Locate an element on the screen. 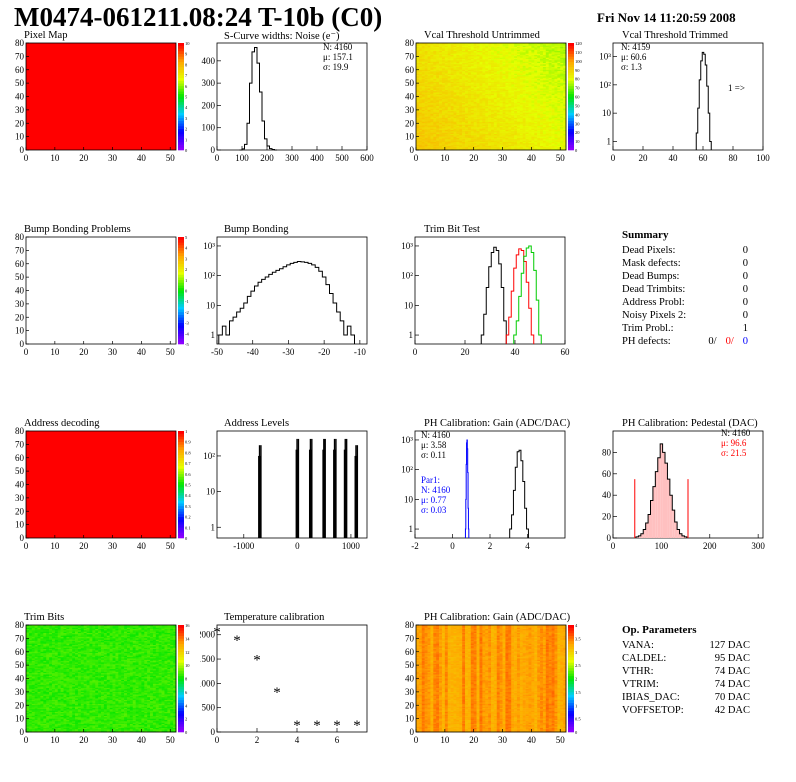 The width and height of the screenshot is (796, 782). bump-problems-palette-label: 2 is located at coordinates (186, 269).